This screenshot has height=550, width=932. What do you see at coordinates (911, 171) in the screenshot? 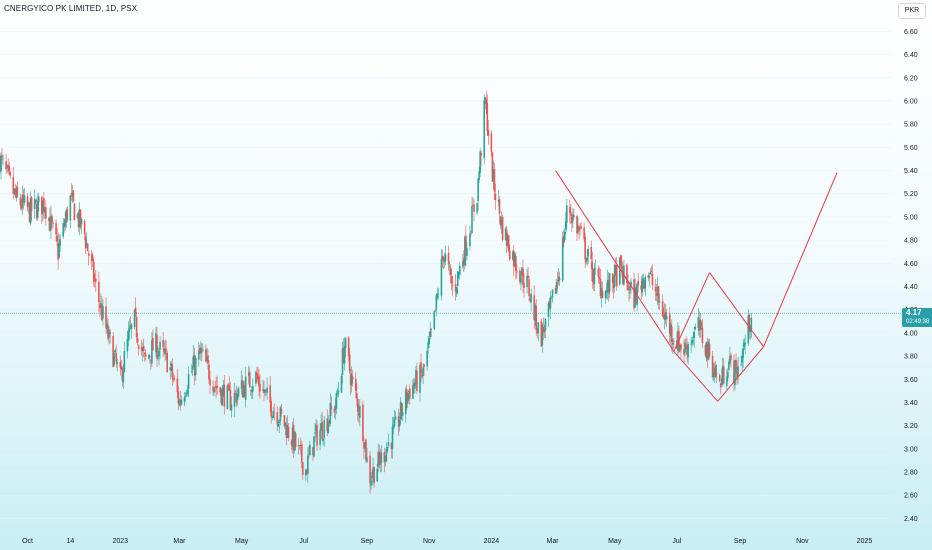
I see `y-tick-label: 5.40` at bounding box center [911, 171].